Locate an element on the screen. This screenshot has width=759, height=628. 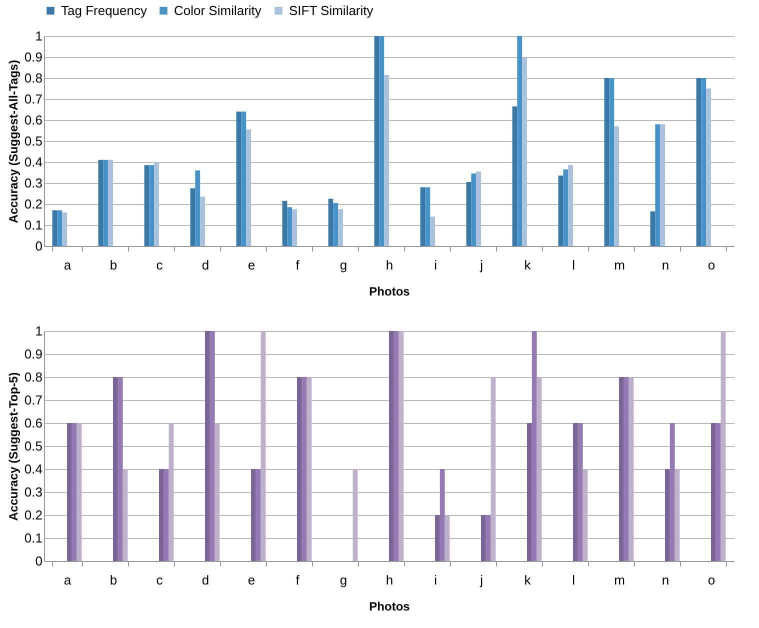
x-tick-label: j is located at coordinates (481, 580).